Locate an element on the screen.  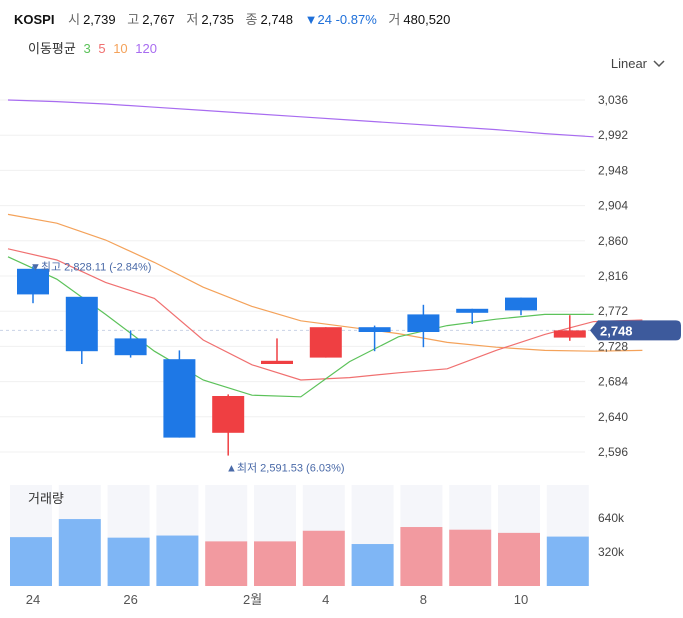
symbol: KOSPI is located at coordinates (34, 19).